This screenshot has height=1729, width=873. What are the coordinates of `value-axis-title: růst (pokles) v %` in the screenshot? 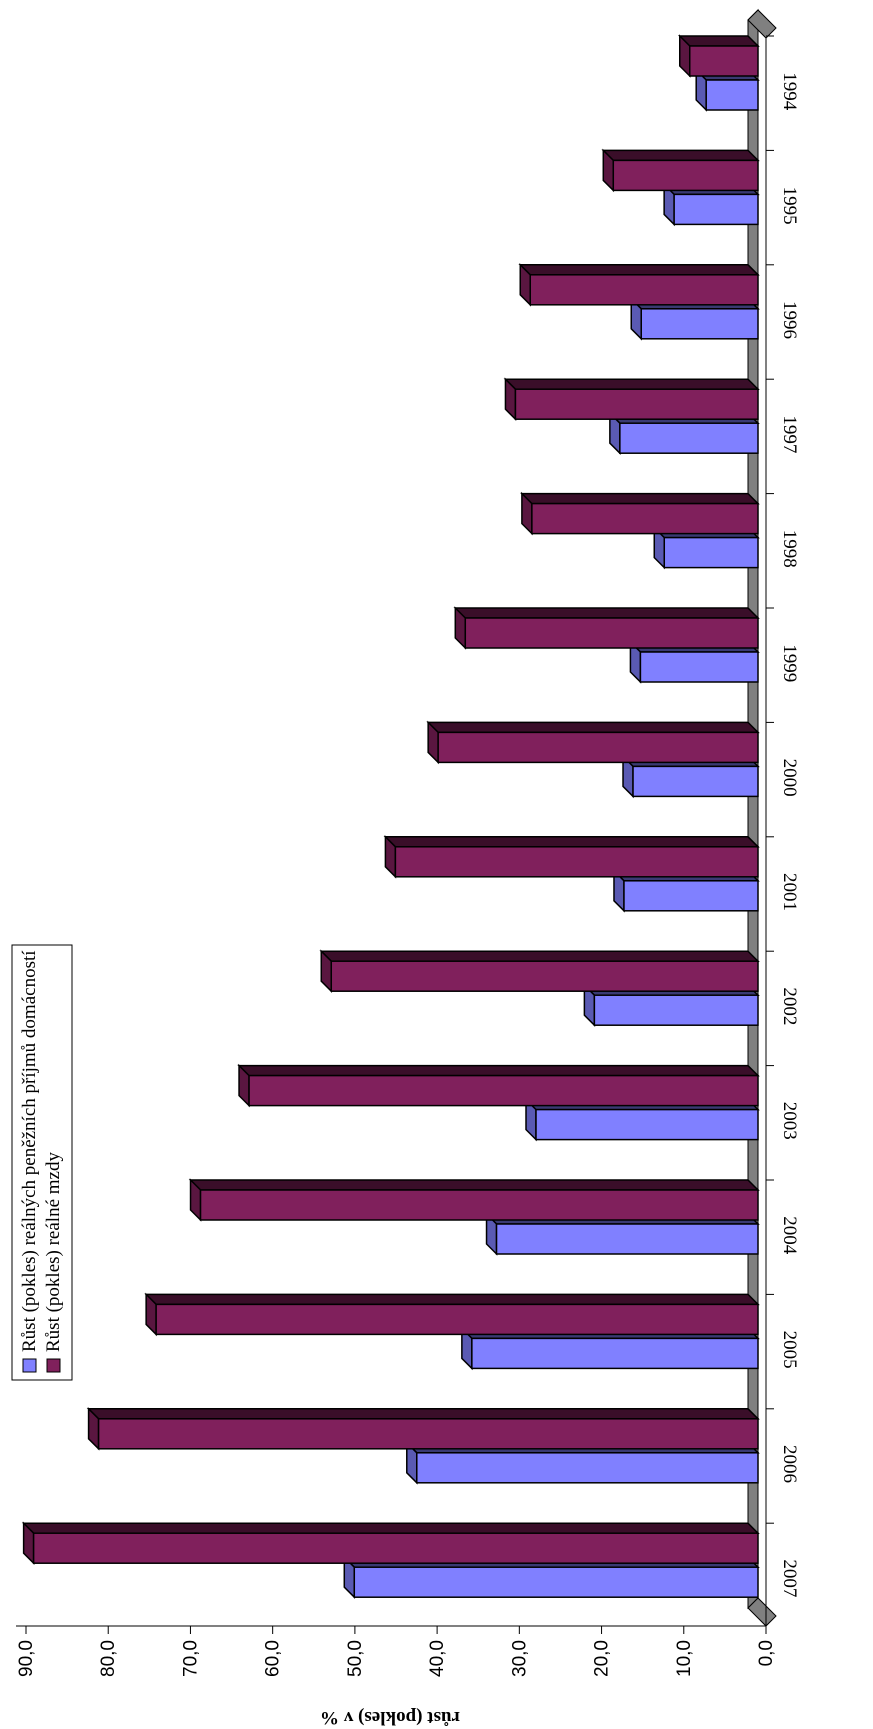 It's located at (390, 1717).